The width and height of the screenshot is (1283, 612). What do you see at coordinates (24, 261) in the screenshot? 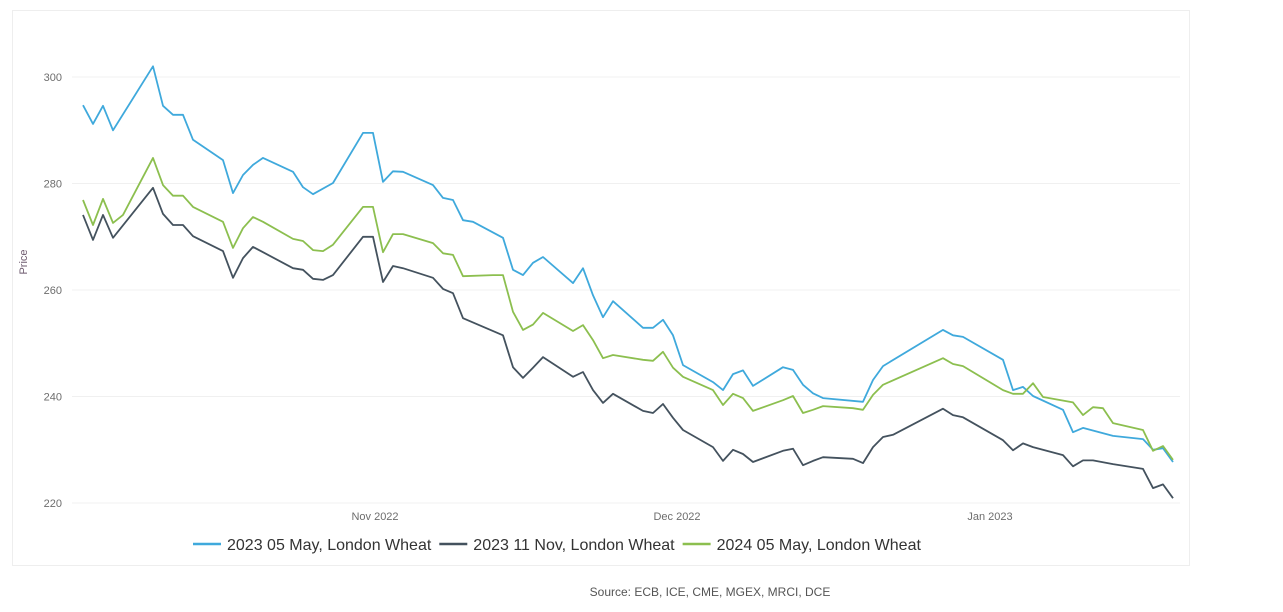
I see `y-axis-label: Price` at bounding box center [24, 261].